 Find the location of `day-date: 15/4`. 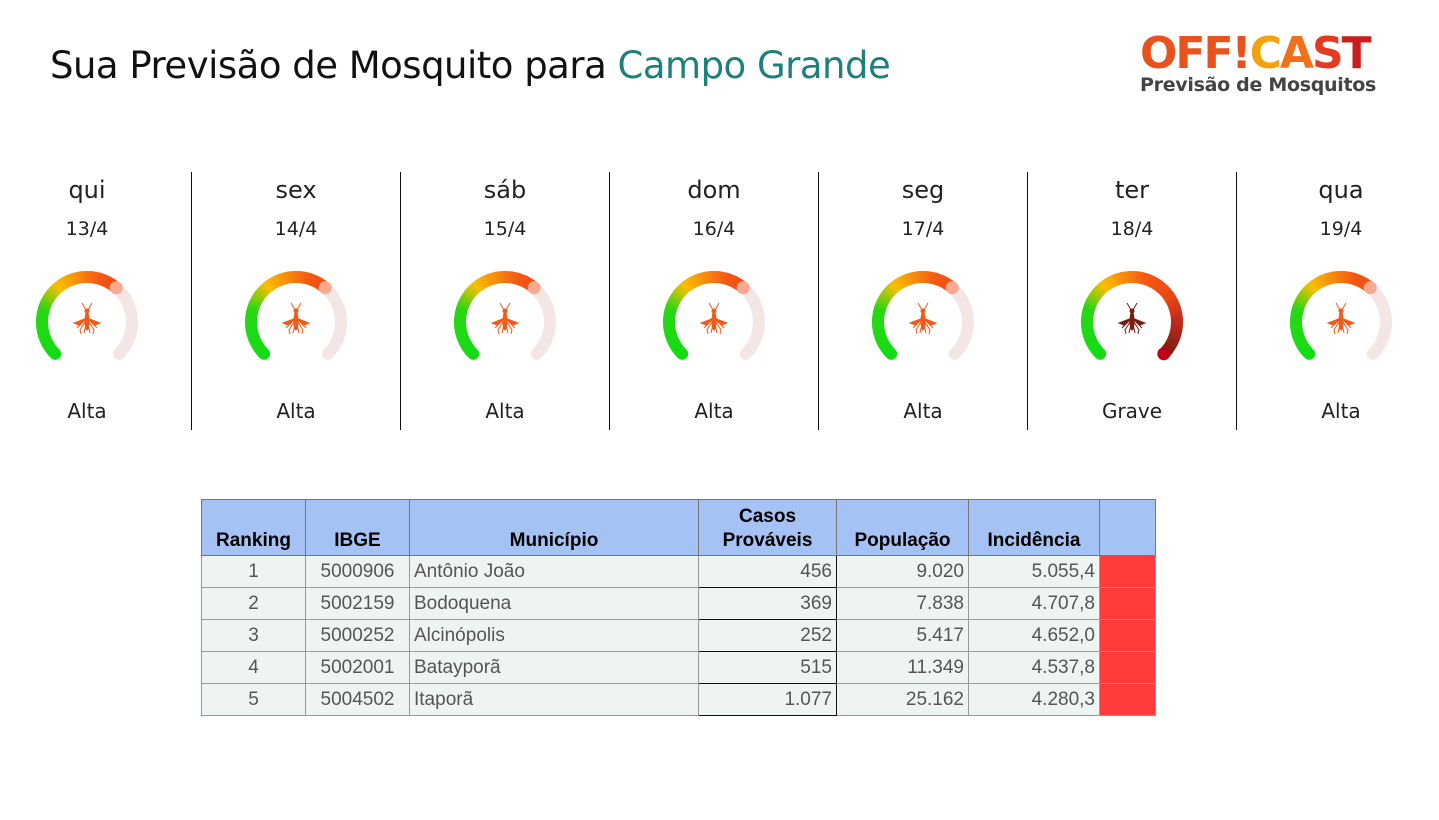

day-date: 15/4 is located at coordinates (505, 229).